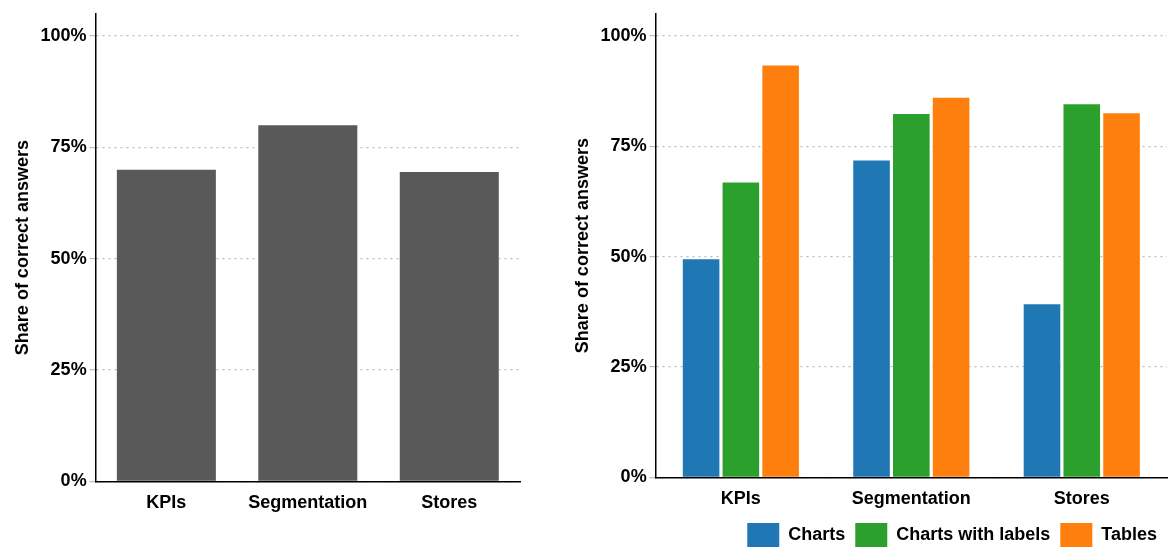 The image size is (1171, 557). Describe the element at coordinates (817, 533) in the screenshot. I see `legend-label: Charts` at that location.